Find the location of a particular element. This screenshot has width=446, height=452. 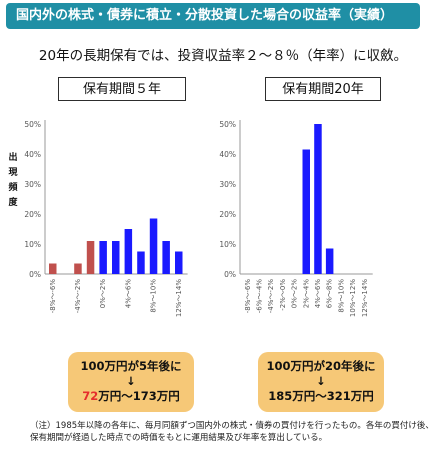

x-tick-label: 2%～4% is located at coordinates (306, 294).